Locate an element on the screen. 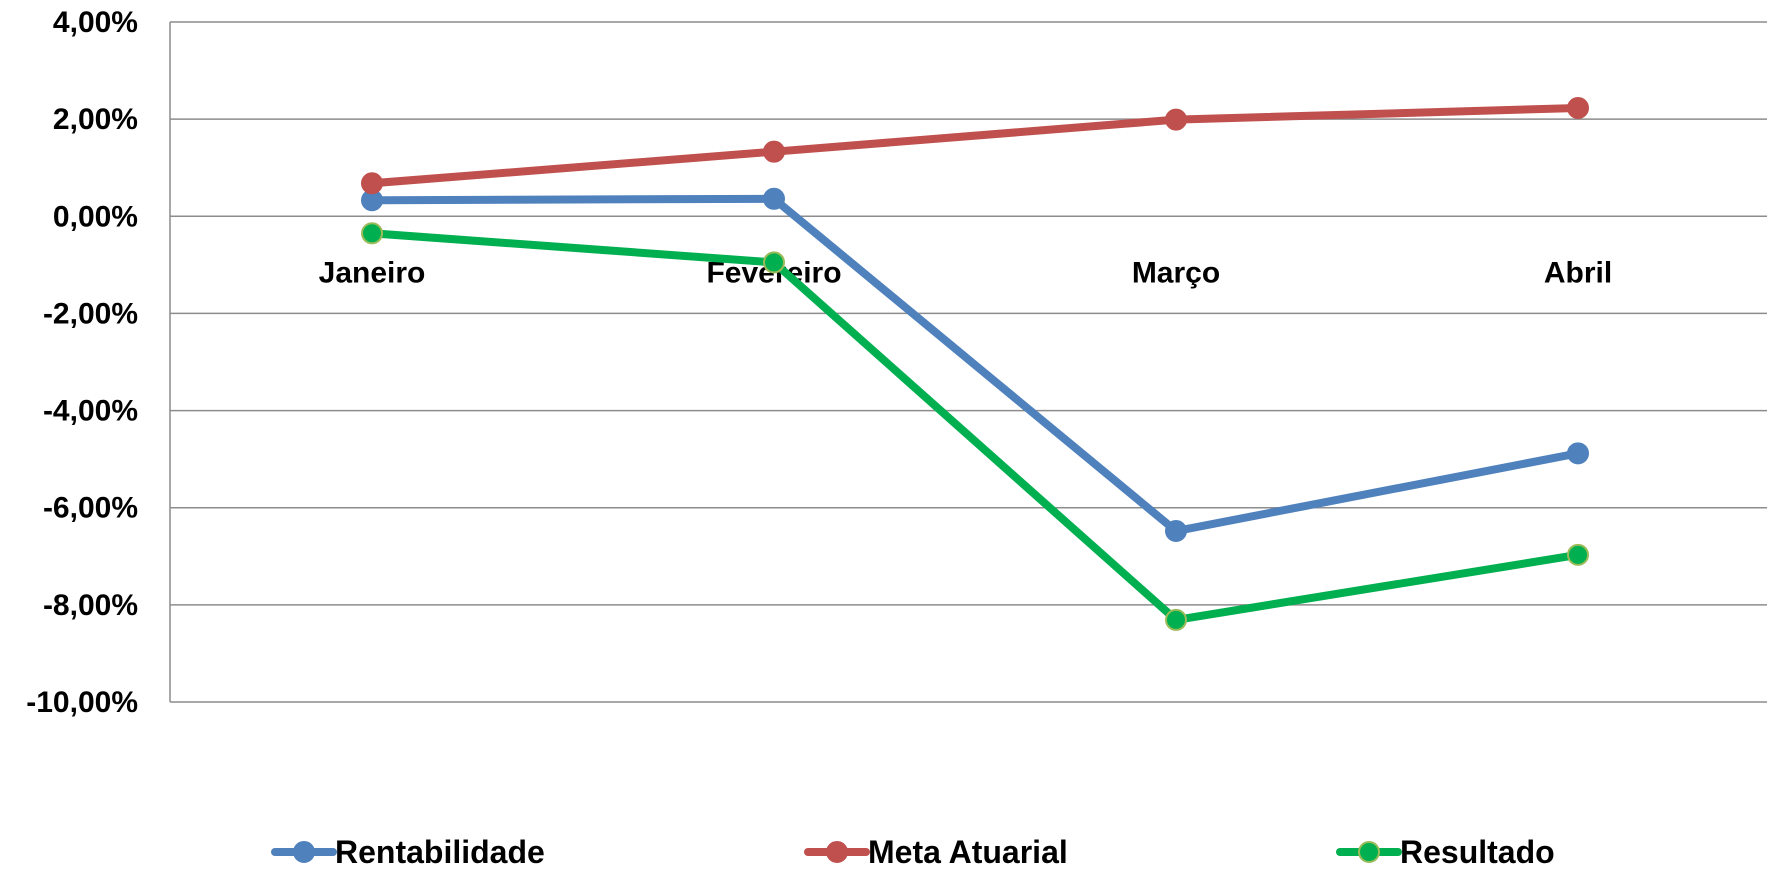 Image resolution: width=1767 pixels, height=875 pixels. y-tick-label: -2,00% is located at coordinates (90, 313).